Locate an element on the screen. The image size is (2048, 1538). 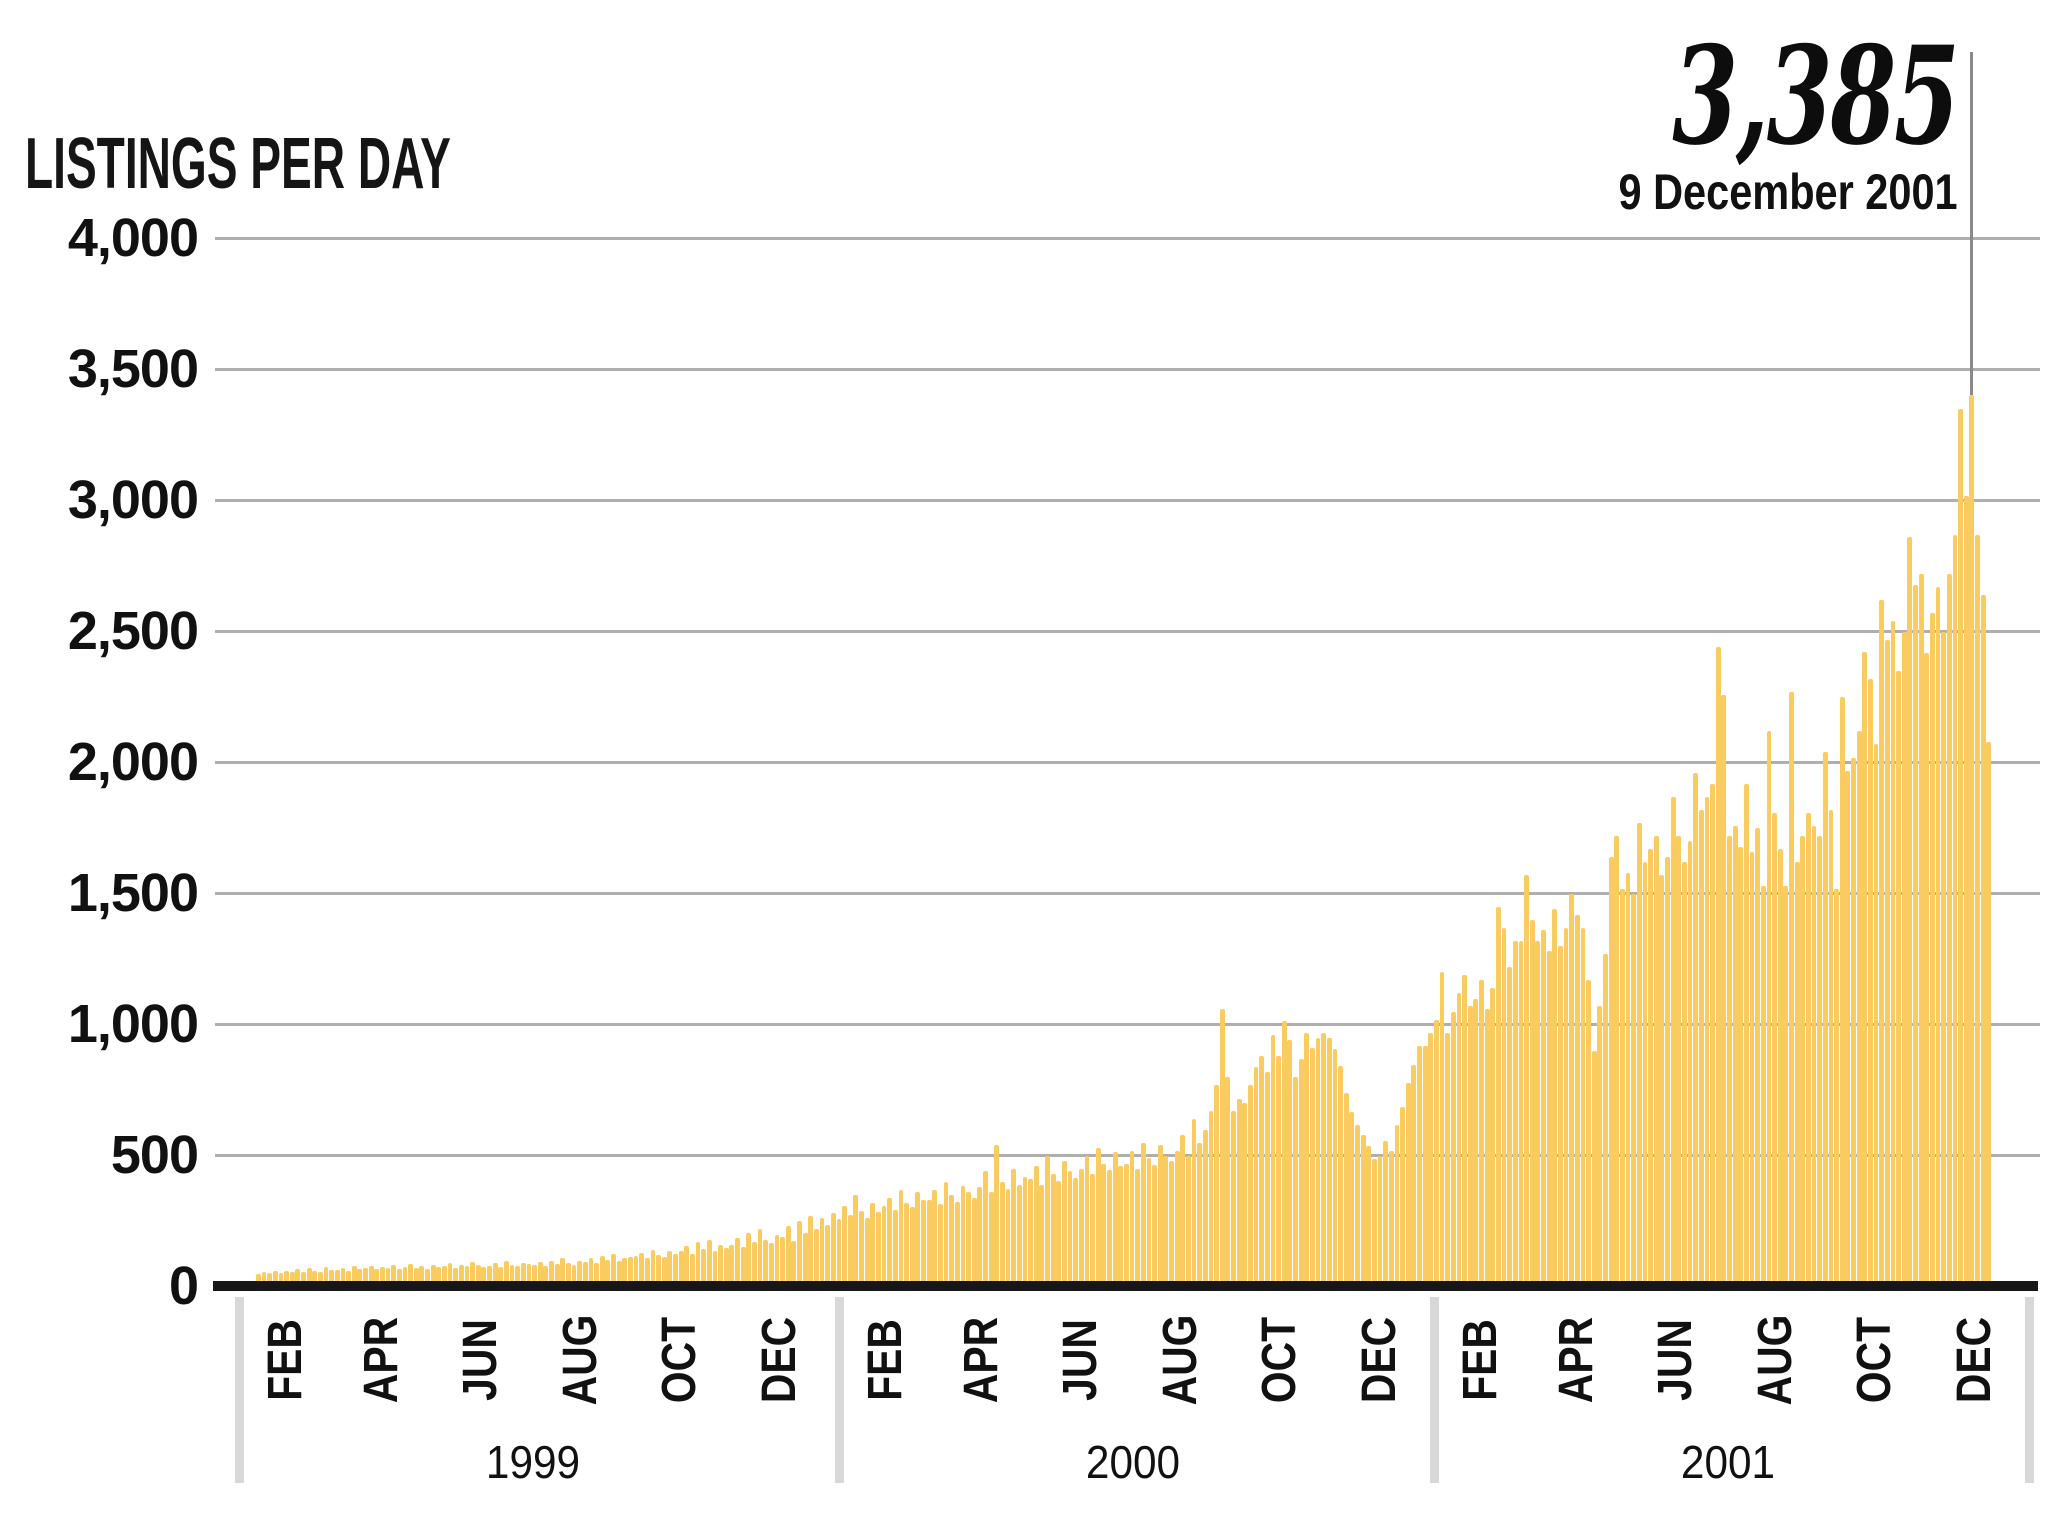
peak-annotation: 3,385 9 December 2001 is located at coordinates (1754, 122).